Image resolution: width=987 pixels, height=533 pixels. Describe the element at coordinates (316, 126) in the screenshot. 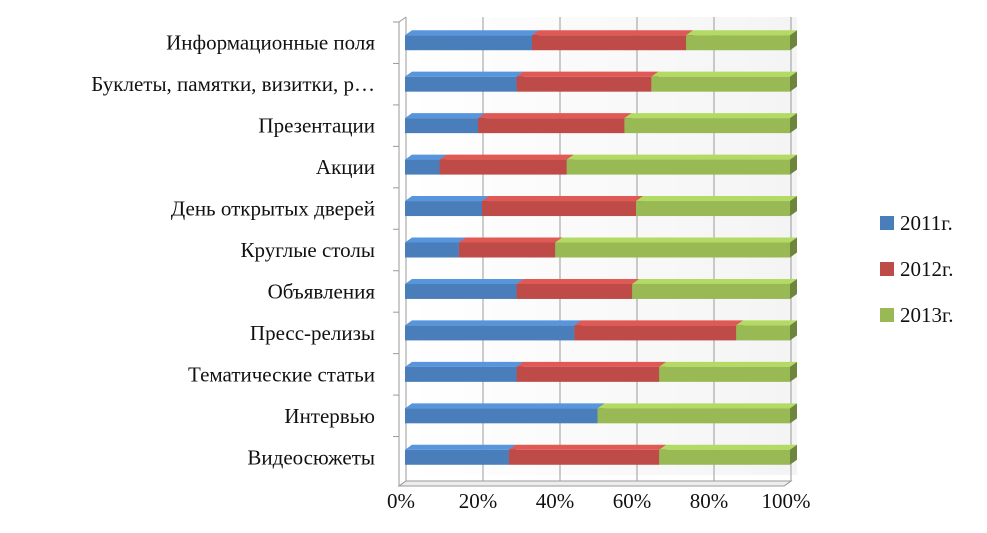

I see `category-label: Презентации` at that location.